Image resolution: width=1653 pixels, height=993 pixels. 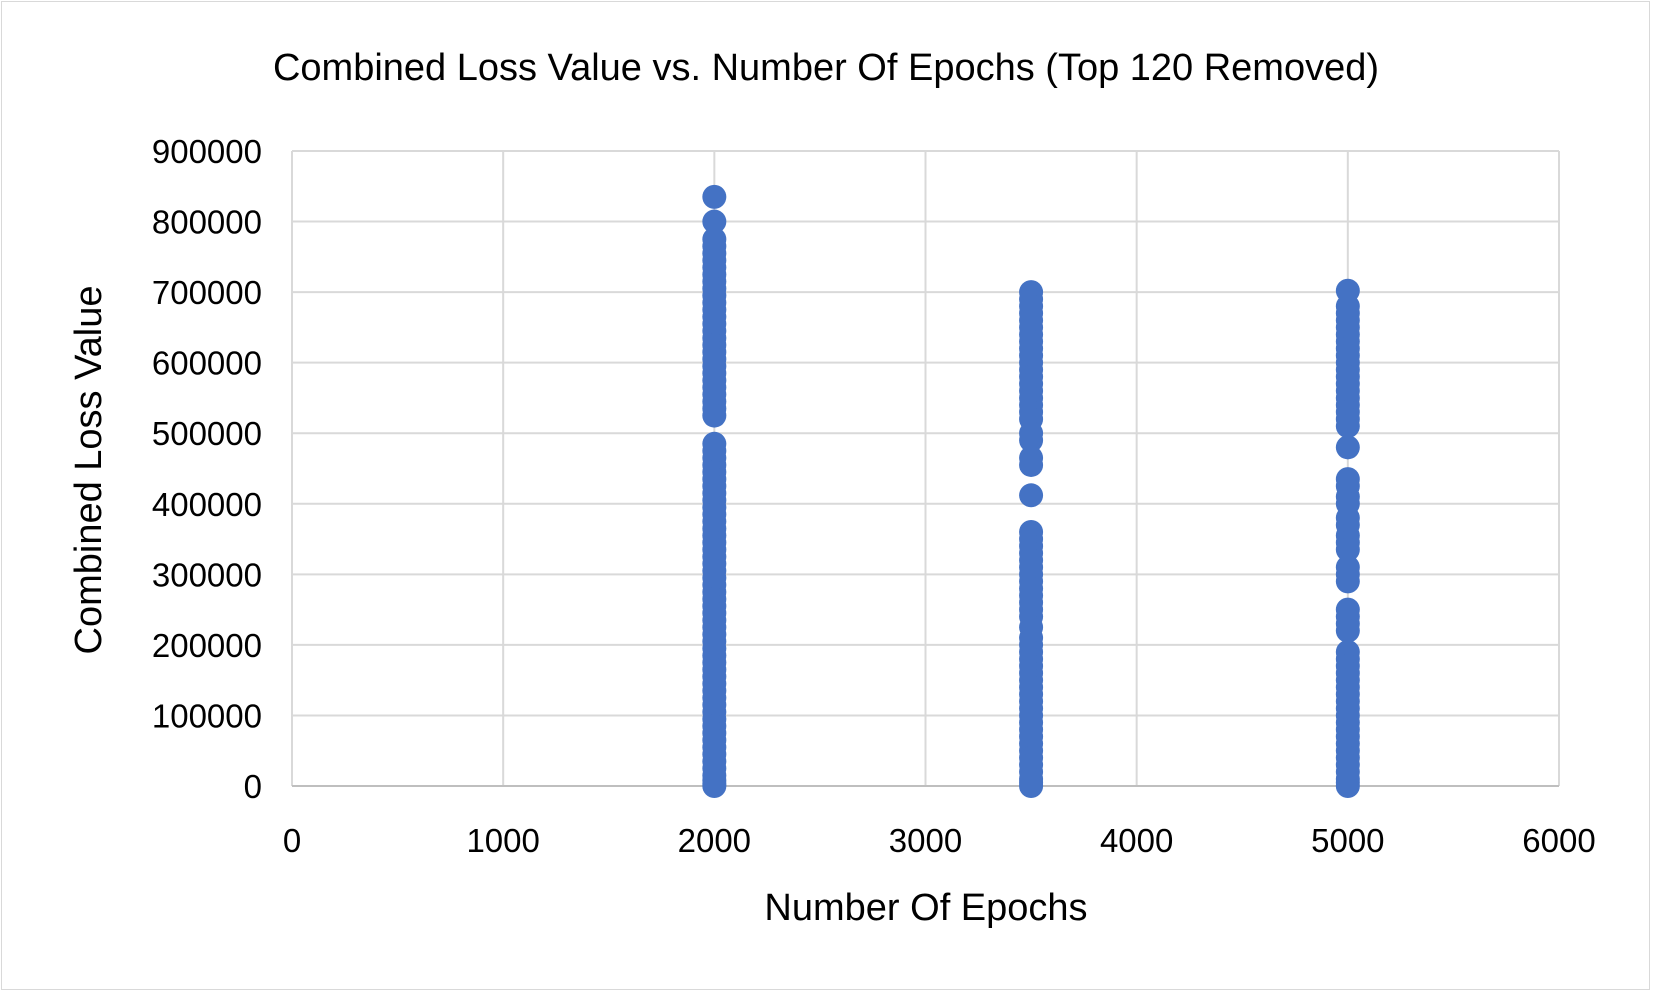 I want to click on x-tick-label: 6000, so click(x=1558, y=840).